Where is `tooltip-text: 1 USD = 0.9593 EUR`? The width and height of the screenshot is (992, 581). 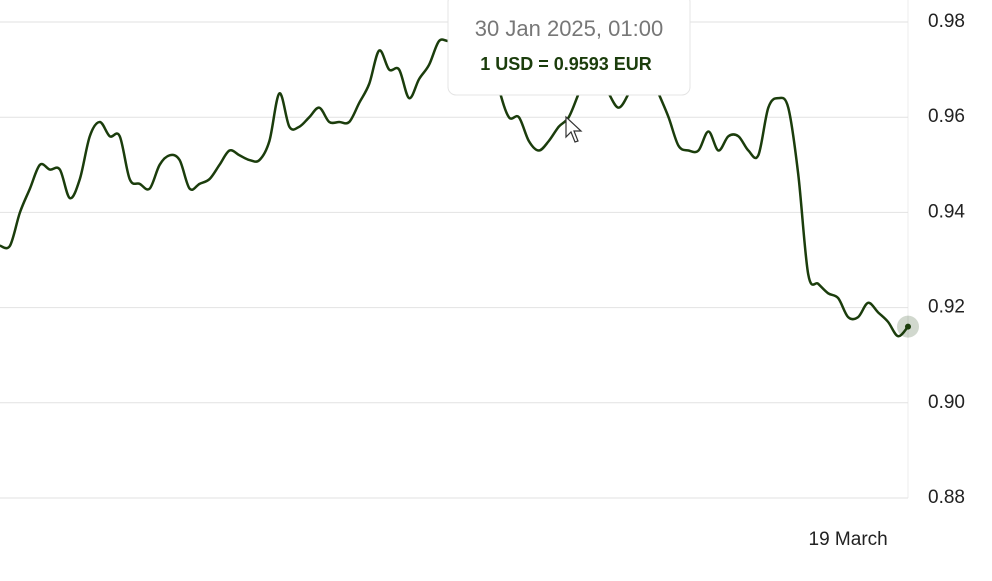
tooltip-text: 1 USD = 0.9593 EUR is located at coordinates (566, 64).